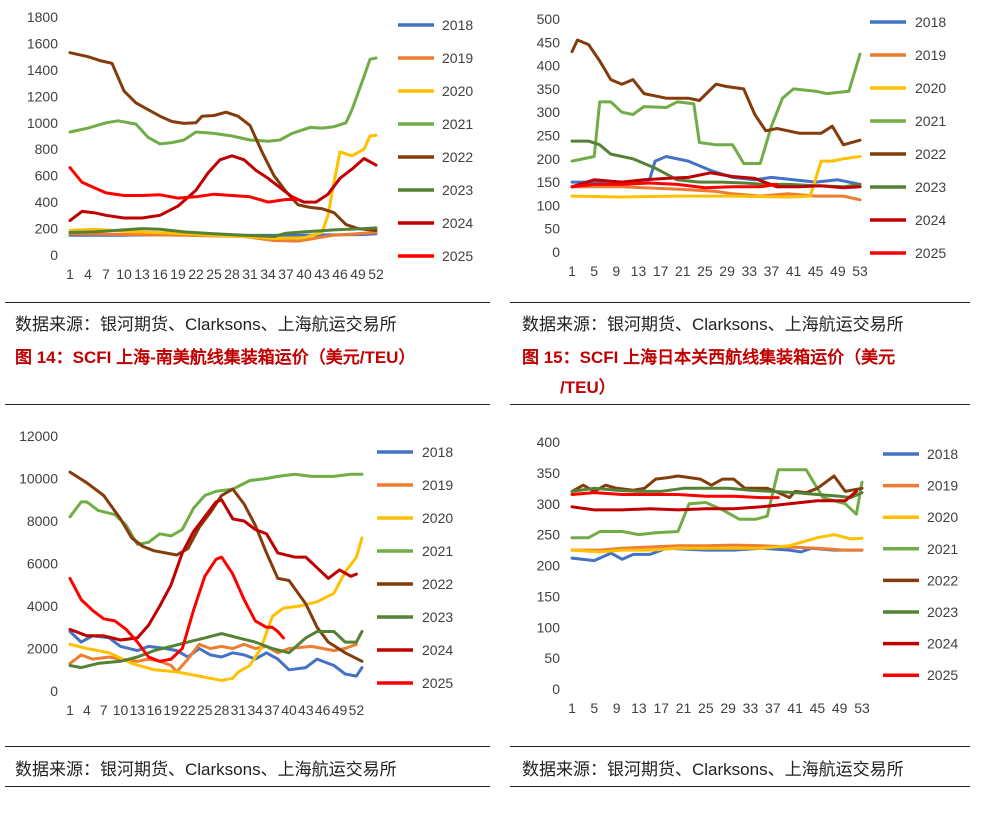  I want to click on x-tick-label: 40, so click(304, 274).